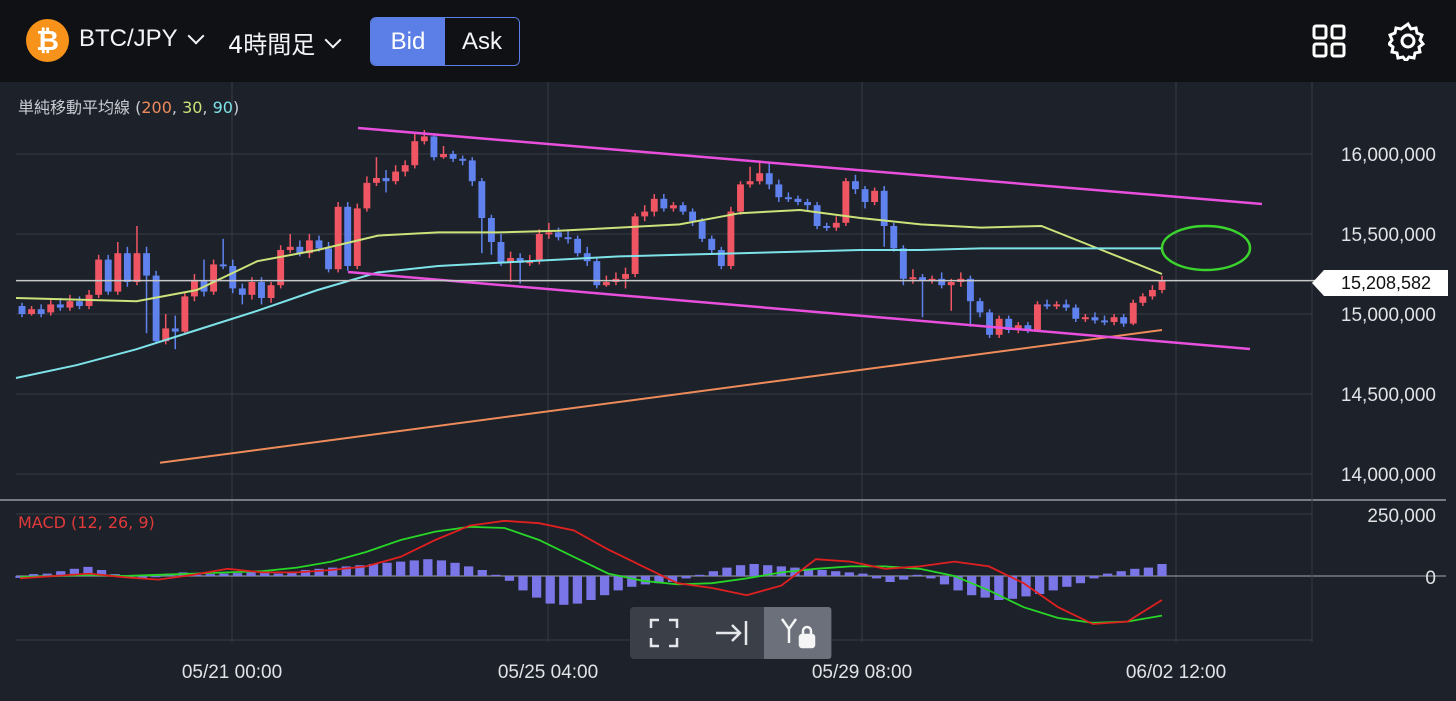 The width and height of the screenshot is (1456, 701). What do you see at coordinates (192, 107) in the screenshot?
I see `sma-30-label: 30` at bounding box center [192, 107].